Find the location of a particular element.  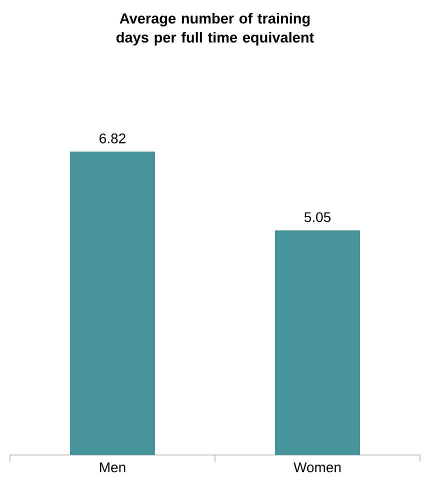

chart-title: Average number of training days per full time equivalent is located at coordinates (215, 29).